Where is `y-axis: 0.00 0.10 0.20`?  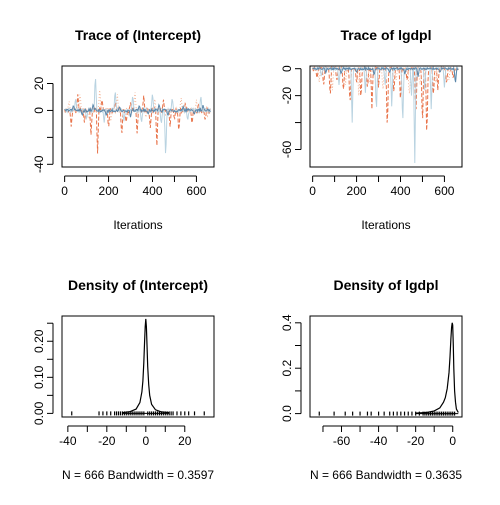
y-axis: 0.00 0.10 0.20 is located at coordinates (43, 373).